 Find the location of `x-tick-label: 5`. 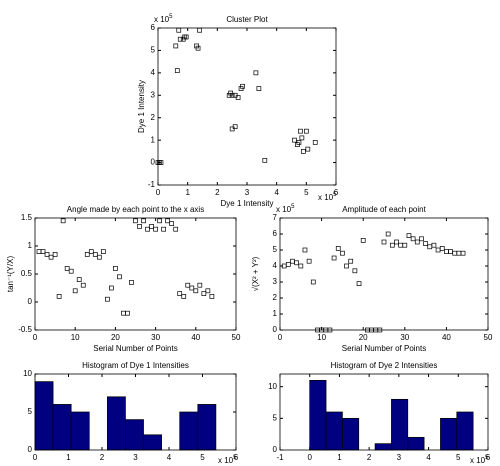

x-tick-label: 5 is located at coordinates (458, 457).